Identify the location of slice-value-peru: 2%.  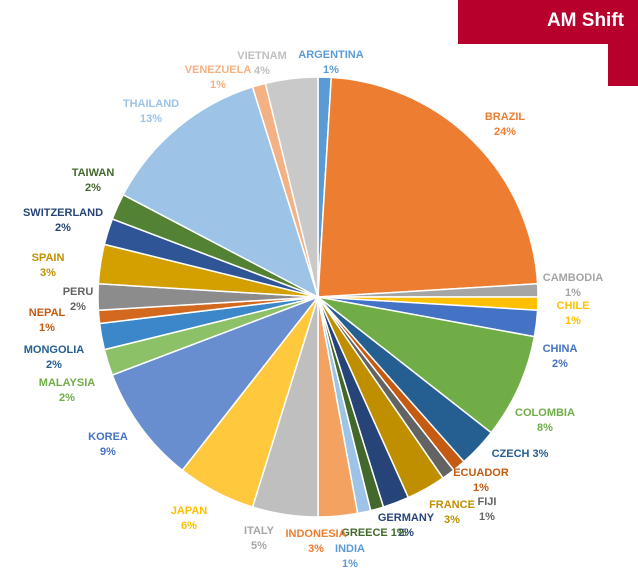
(78, 307).